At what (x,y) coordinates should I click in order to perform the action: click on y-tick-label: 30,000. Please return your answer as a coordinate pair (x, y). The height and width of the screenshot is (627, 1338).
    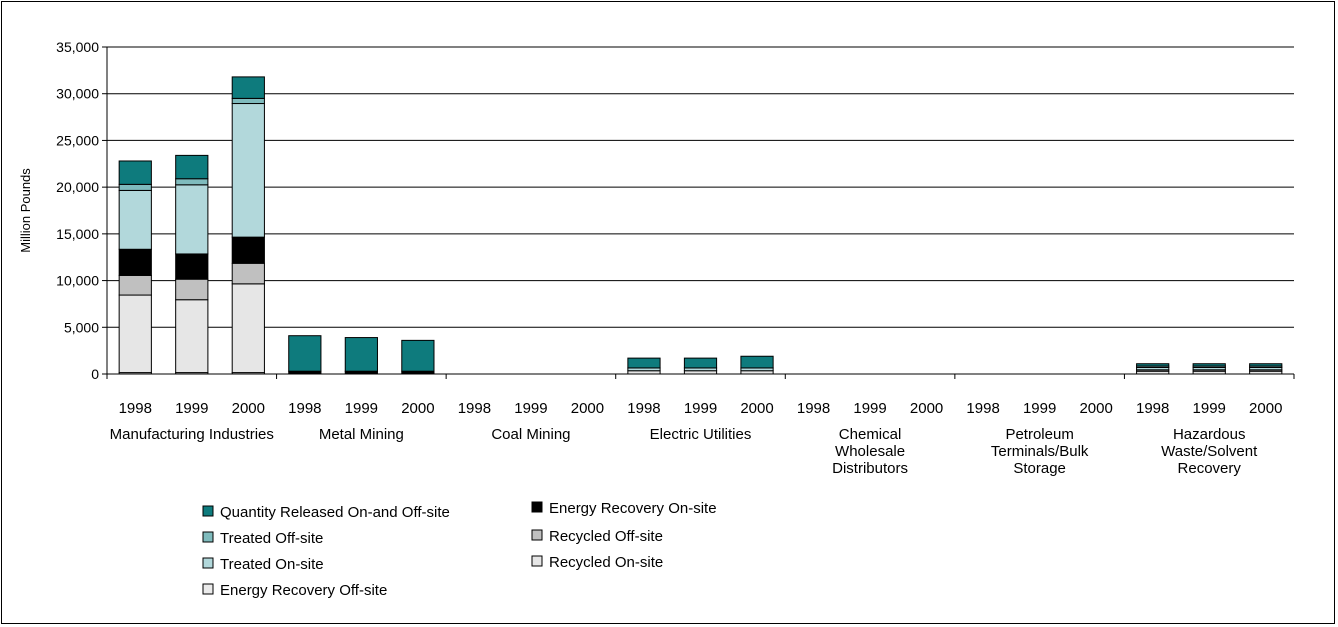
    Looking at the image, I should click on (77, 94).